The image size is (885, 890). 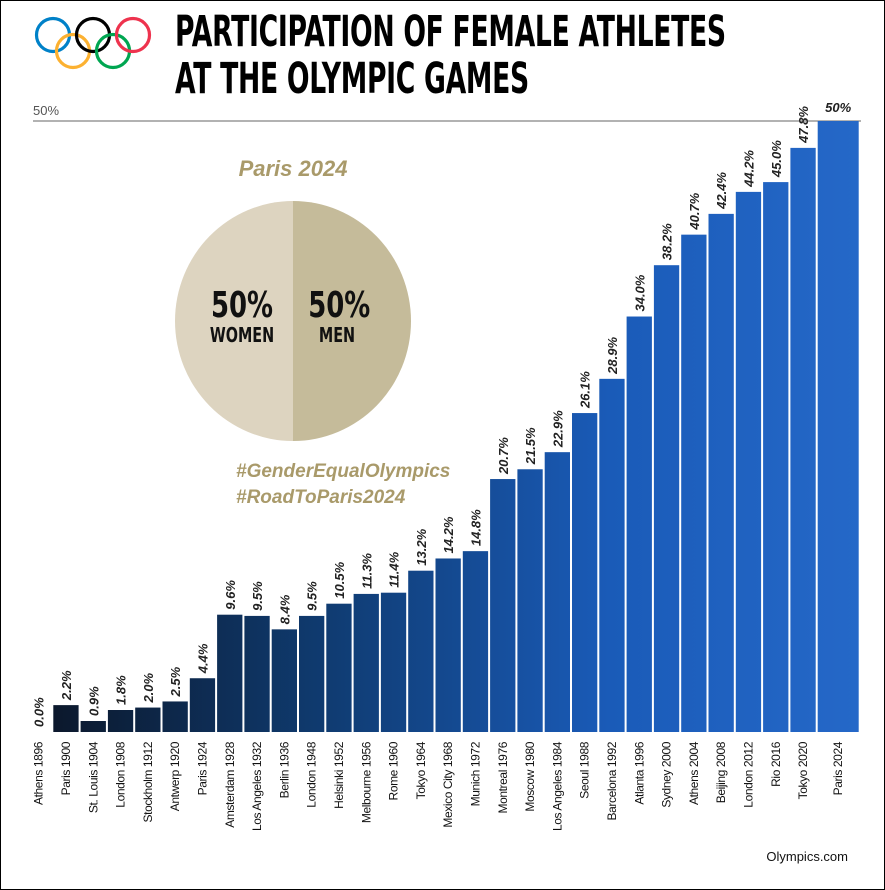 I want to click on data-label: 11.4%, so click(x=394, y=569).